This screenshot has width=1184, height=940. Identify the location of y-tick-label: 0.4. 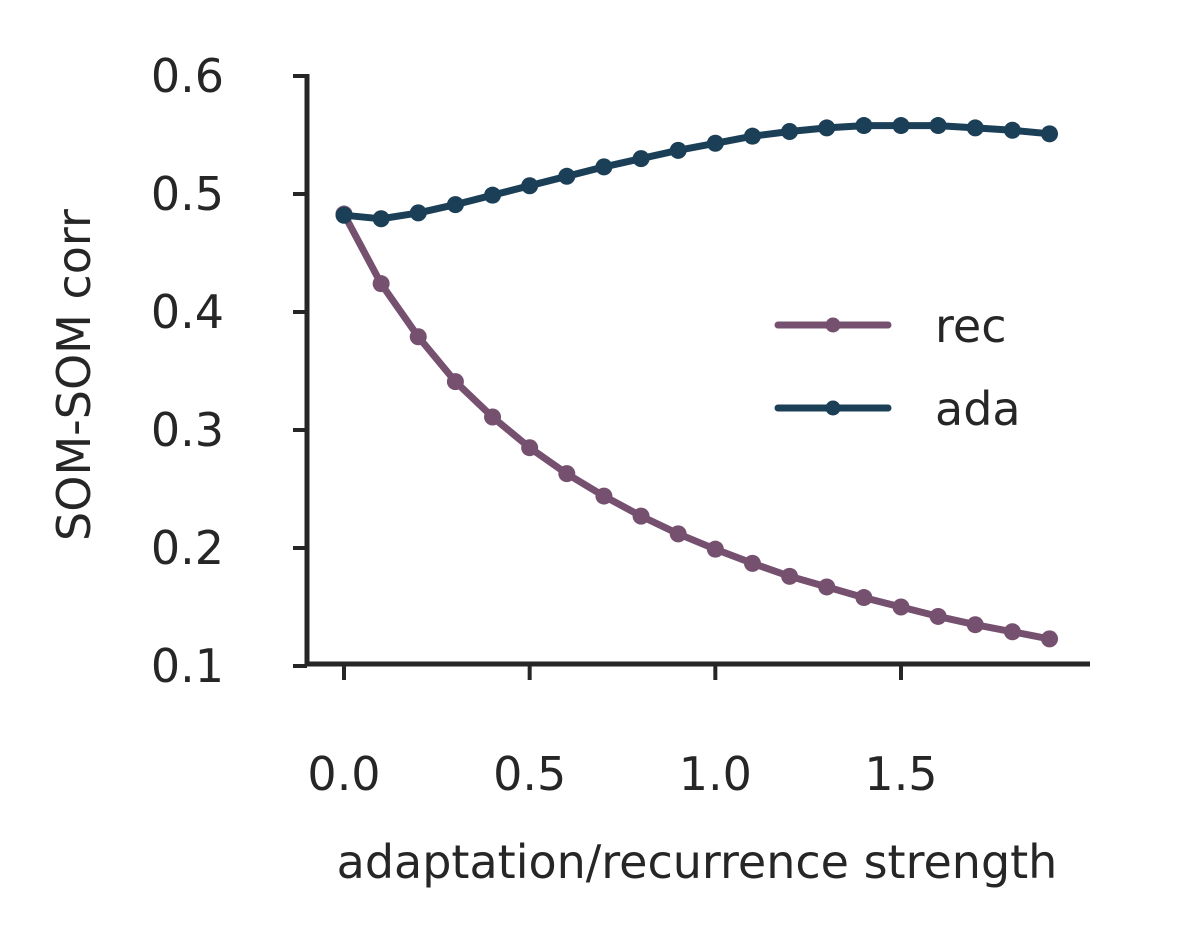
(187, 312).